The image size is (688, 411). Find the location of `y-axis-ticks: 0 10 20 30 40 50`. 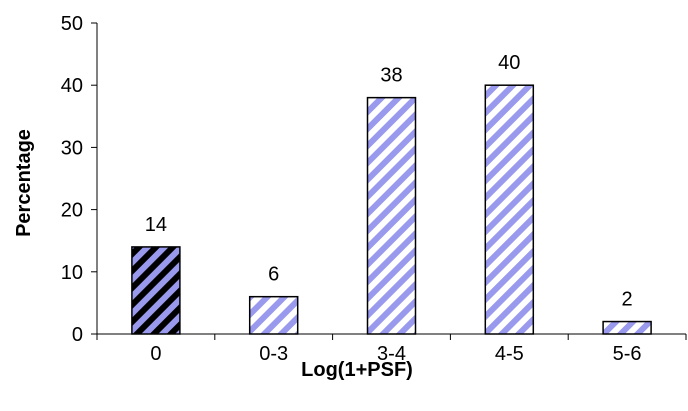

y-axis-ticks: 0 10 20 30 40 50 is located at coordinates (79, 179).